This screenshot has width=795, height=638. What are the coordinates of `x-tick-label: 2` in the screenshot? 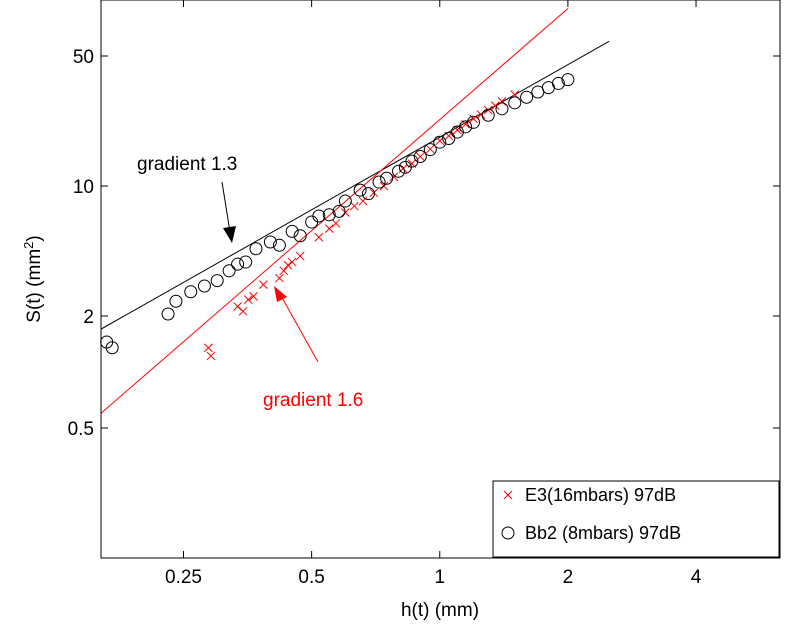 It's located at (568, 577).